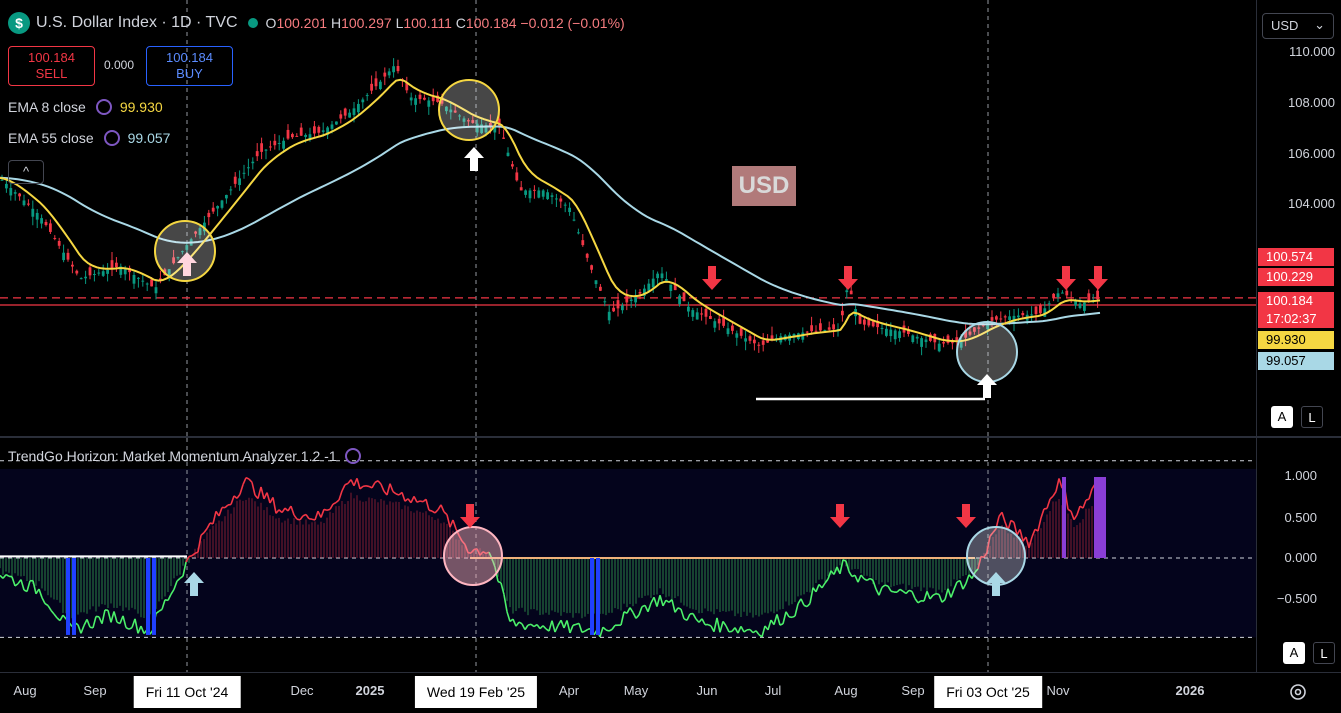 This screenshot has width=1341, height=713. I want to click on currency-select: USD ⌄, so click(1298, 26).